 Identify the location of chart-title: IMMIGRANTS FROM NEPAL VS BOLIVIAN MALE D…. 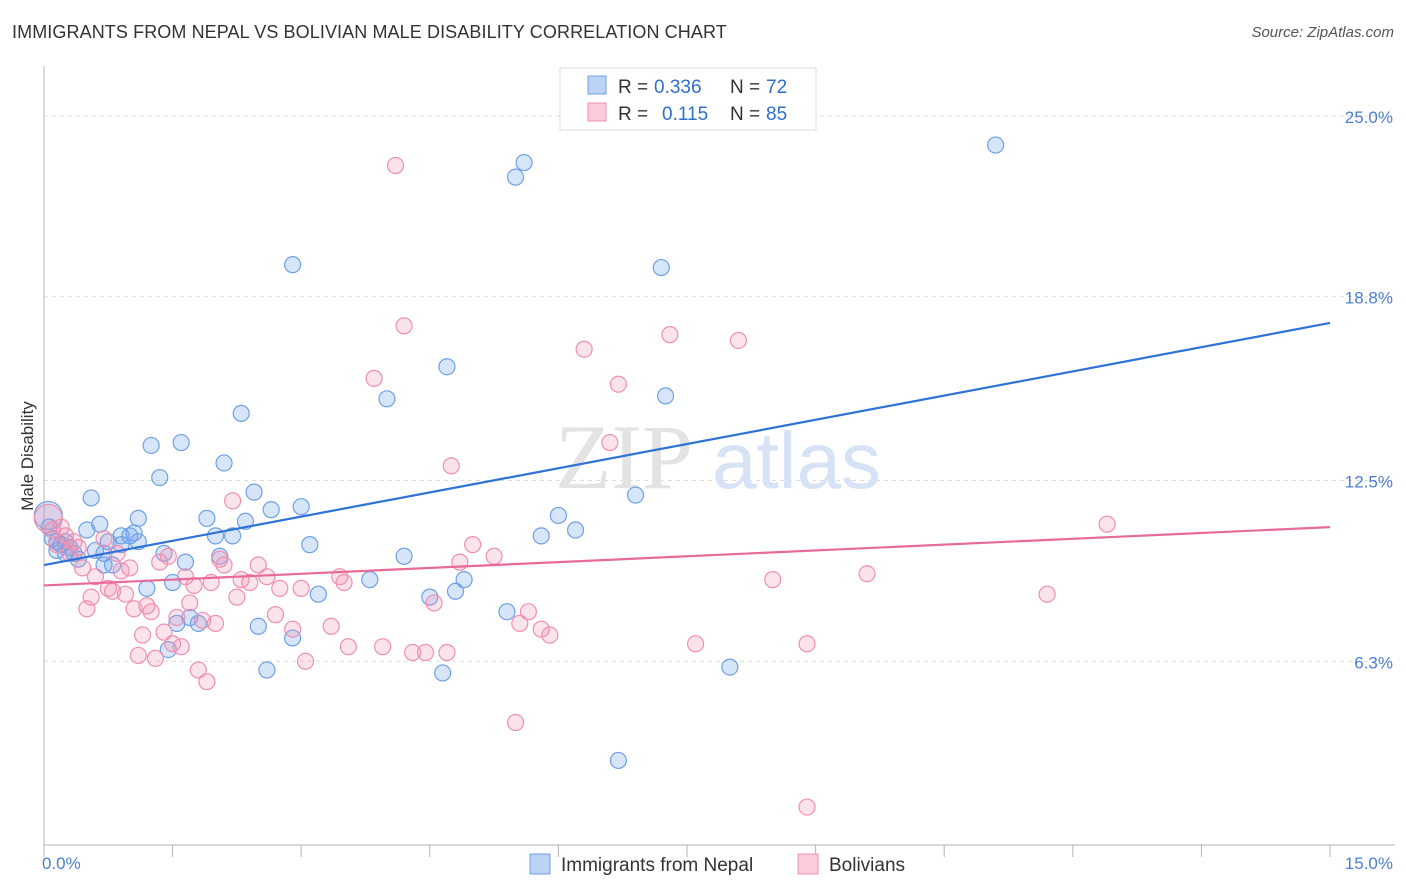
(369, 32).